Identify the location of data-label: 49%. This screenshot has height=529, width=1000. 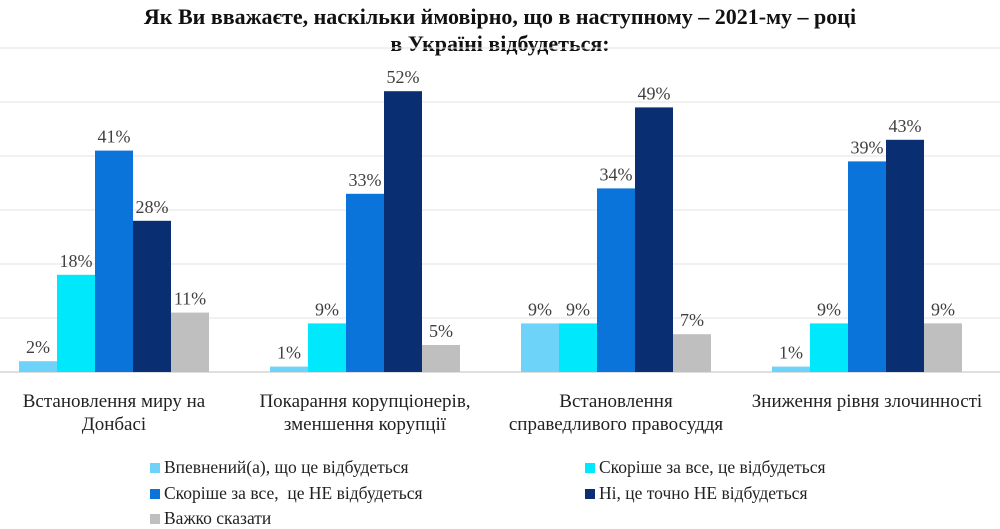
(654, 93).